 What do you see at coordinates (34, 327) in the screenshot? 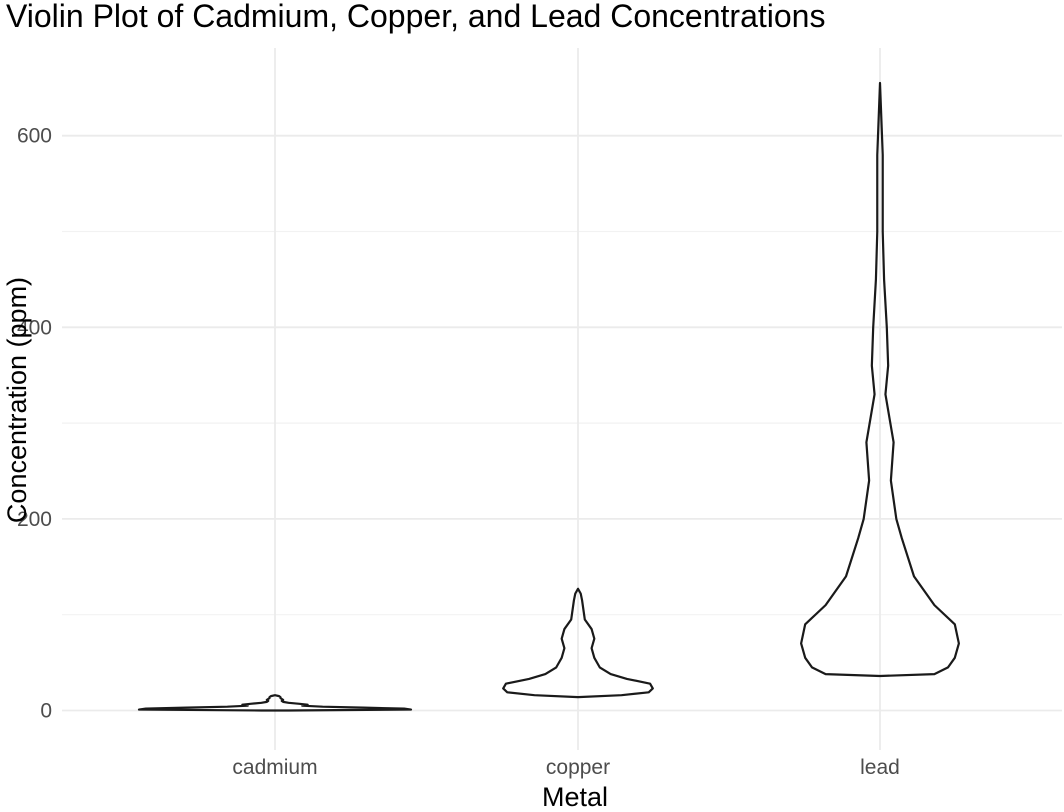
I see `y-tick-label: 400` at bounding box center [34, 327].